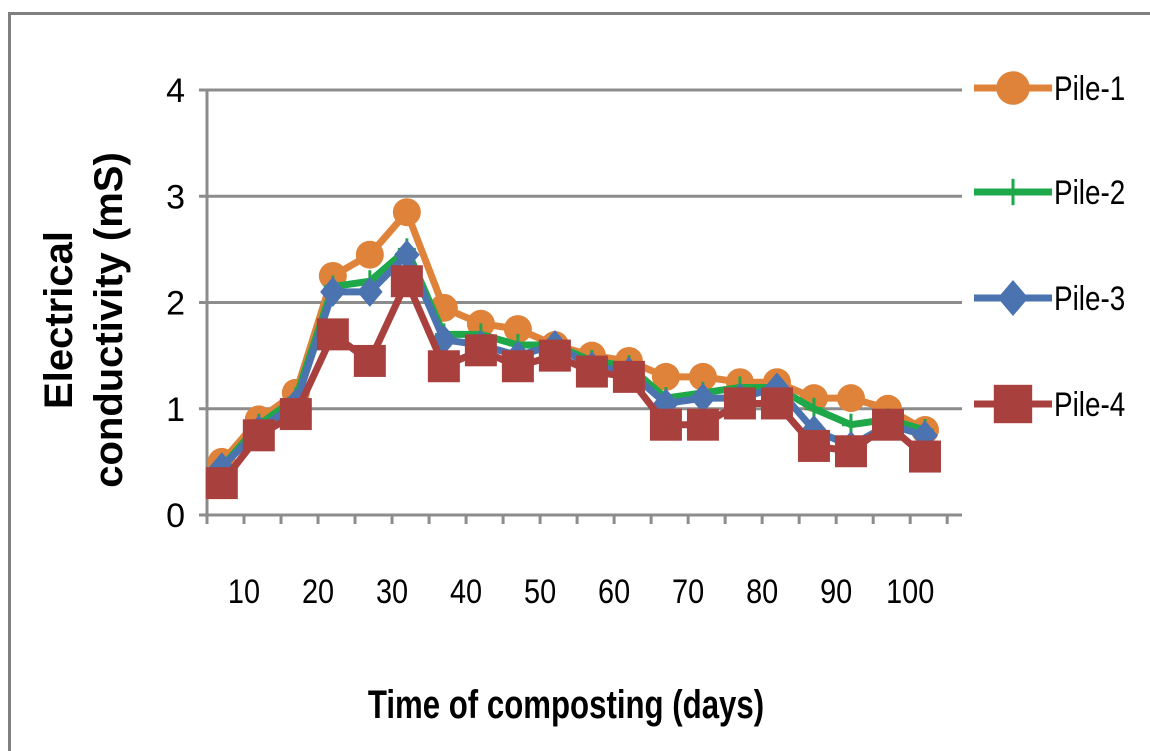  Describe the element at coordinates (1089, 298) in the screenshot. I see `legend-label-pile-3: Pile-3` at that location.